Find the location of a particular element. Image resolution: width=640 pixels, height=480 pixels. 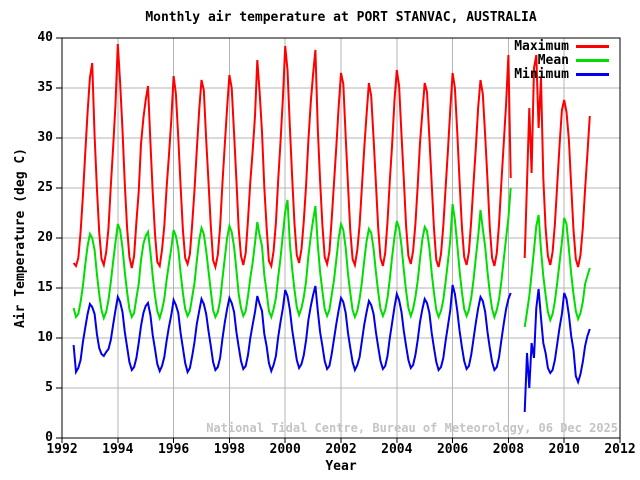

x-tick-label: 2010 is located at coordinates (564, 449).